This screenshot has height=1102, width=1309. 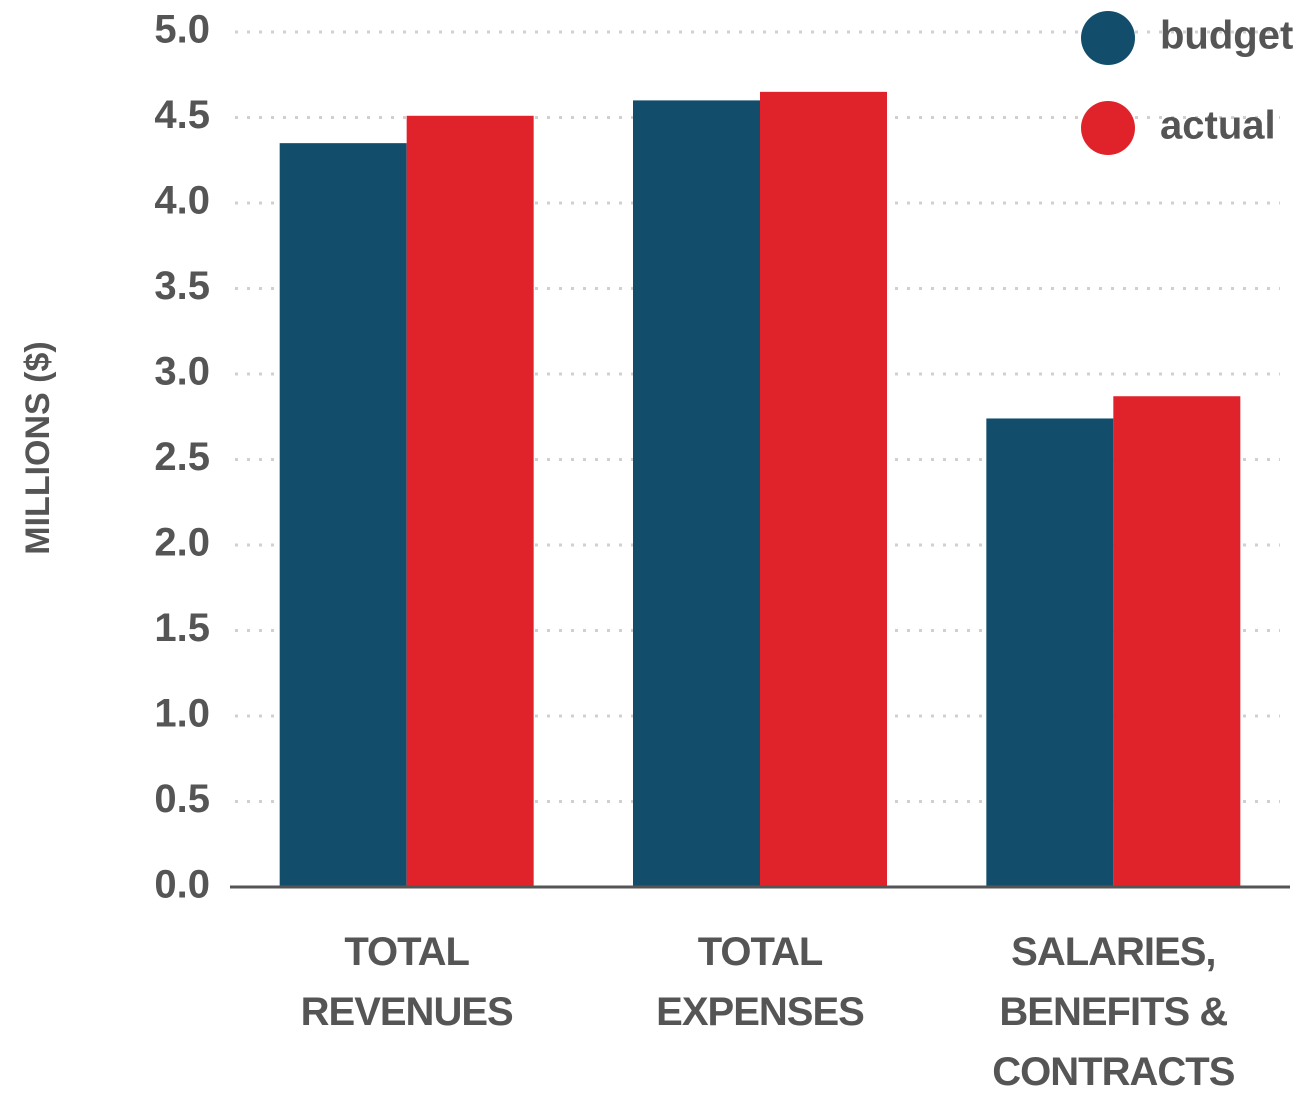 I want to click on y-tick-label: 0.5, so click(x=182, y=799).